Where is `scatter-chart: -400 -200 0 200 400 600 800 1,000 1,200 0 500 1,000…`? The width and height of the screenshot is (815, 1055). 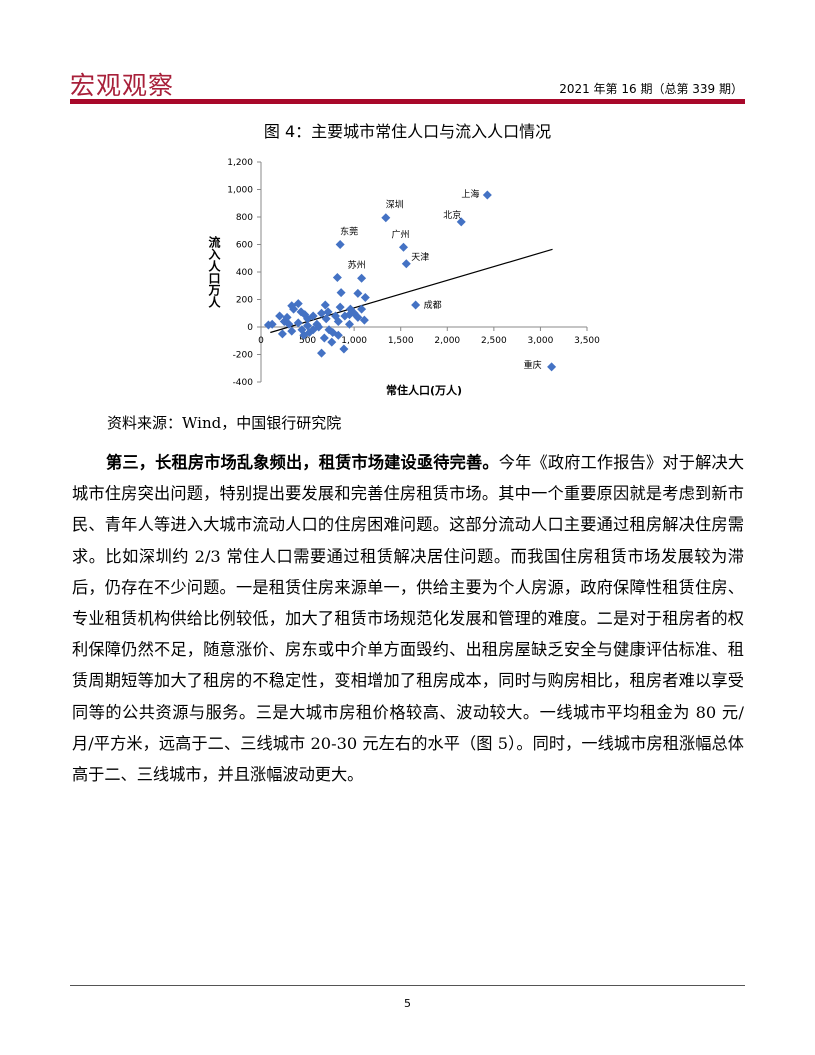
scatter-chart: -400 -200 0 200 400 600 800 1,000 1,200 0 500 1,000… is located at coordinates (403, 277).